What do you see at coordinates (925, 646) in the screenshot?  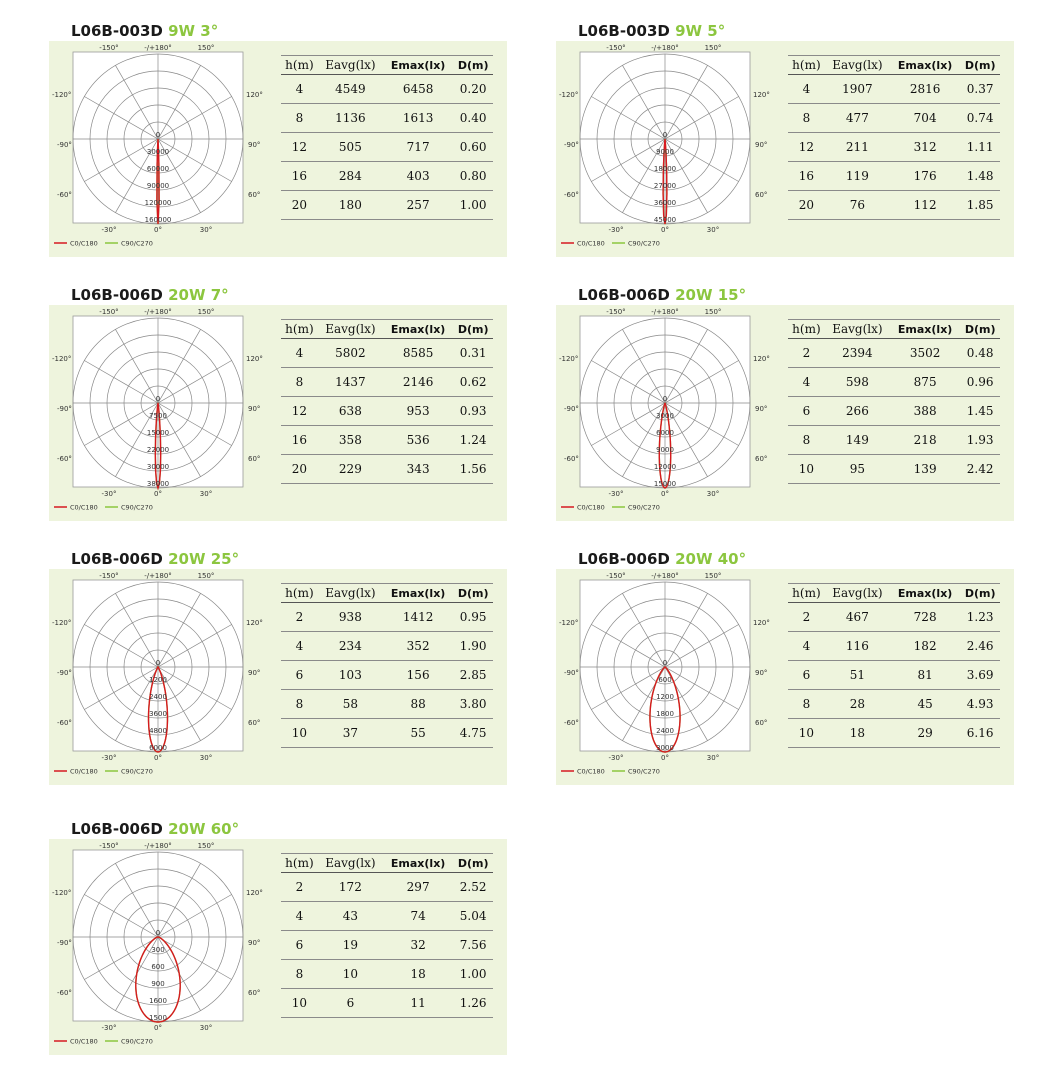 I see `table-cell: 182` at bounding box center [925, 646].